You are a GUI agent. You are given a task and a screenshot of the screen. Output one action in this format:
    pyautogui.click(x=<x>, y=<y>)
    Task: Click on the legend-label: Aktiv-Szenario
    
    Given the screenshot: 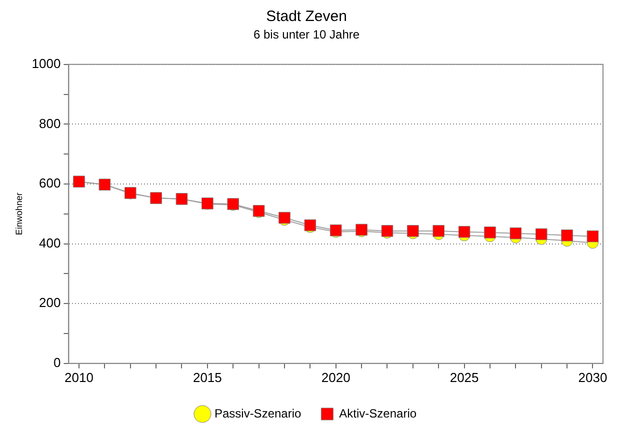 What is the action you would take?
    pyautogui.click(x=378, y=413)
    